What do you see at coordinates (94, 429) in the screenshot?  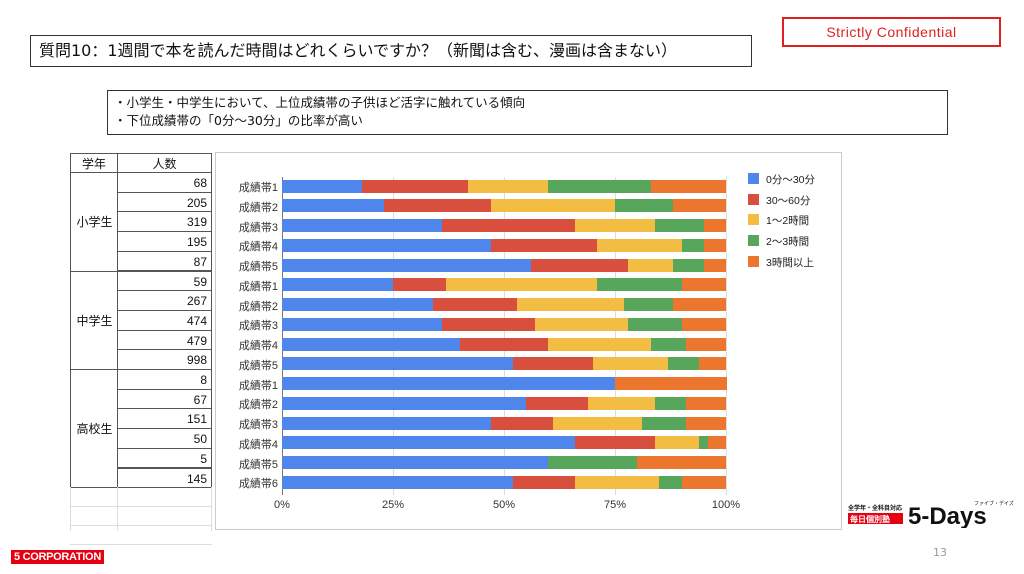 I see `grade-cell: 高校生` at bounding box center [94, 429].